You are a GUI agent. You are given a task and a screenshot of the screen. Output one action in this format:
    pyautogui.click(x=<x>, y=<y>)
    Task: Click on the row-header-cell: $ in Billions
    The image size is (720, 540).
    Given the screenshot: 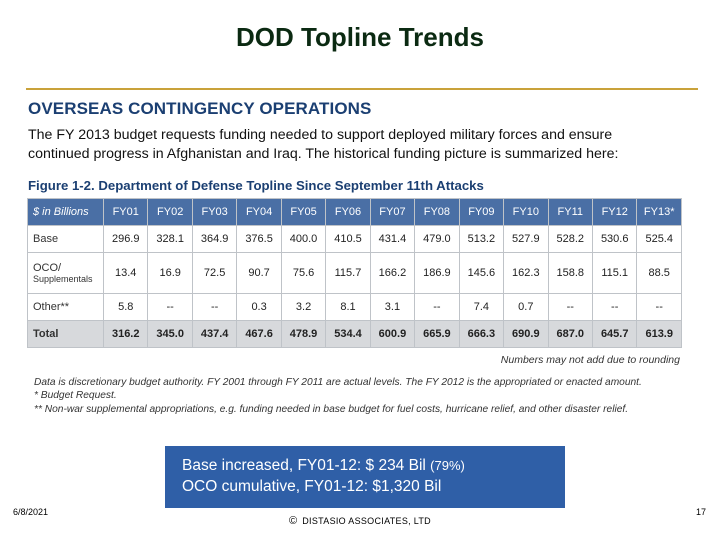 What is the action you would take?
    pyautogui.click(x=65, y=212)
    